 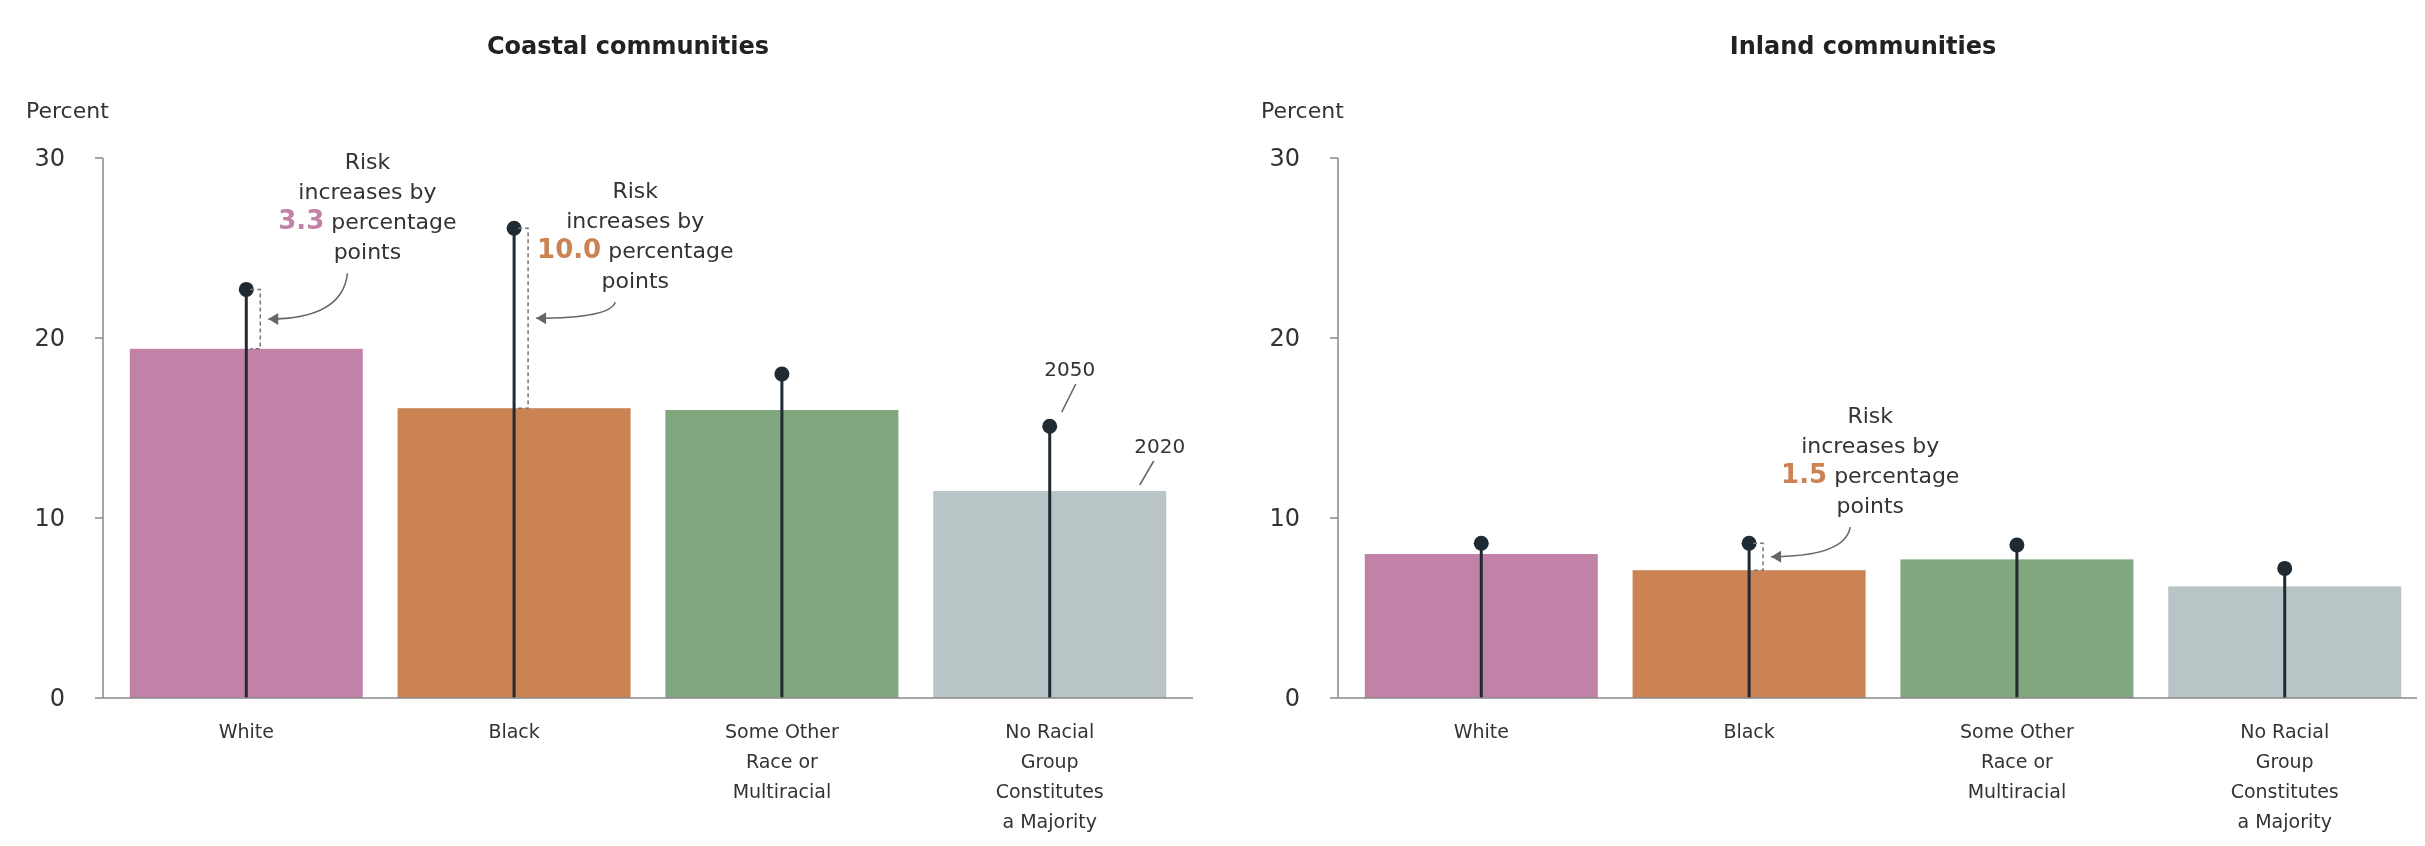 I want to click on chart-title: Inland communities, so click(x=1863, y=46).